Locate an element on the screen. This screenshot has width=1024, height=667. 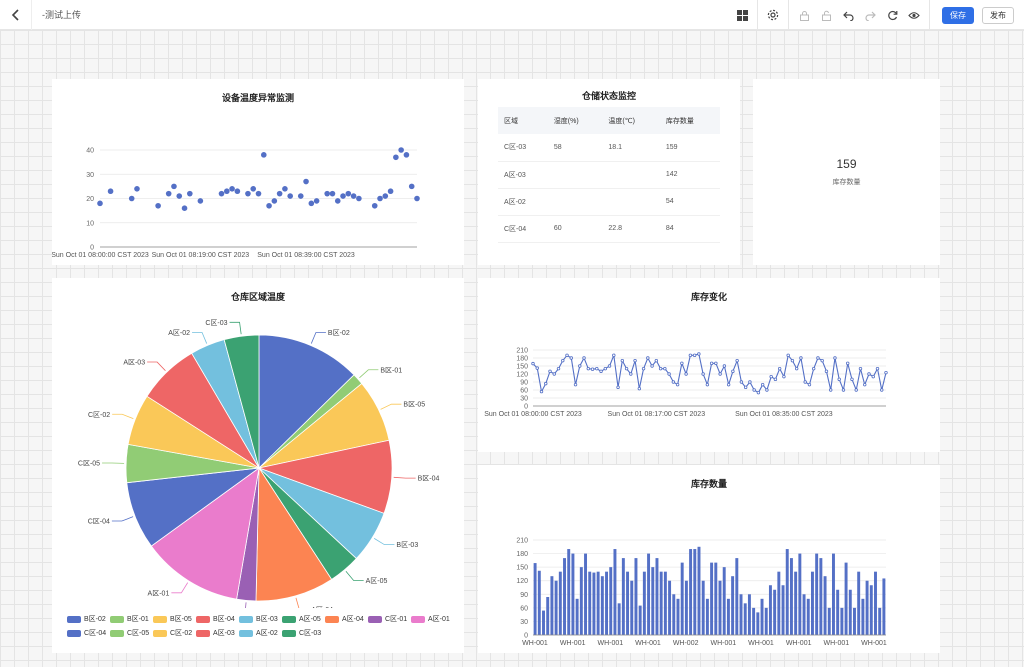
legend-item: A区-04 is located at coordinates (346, 619).